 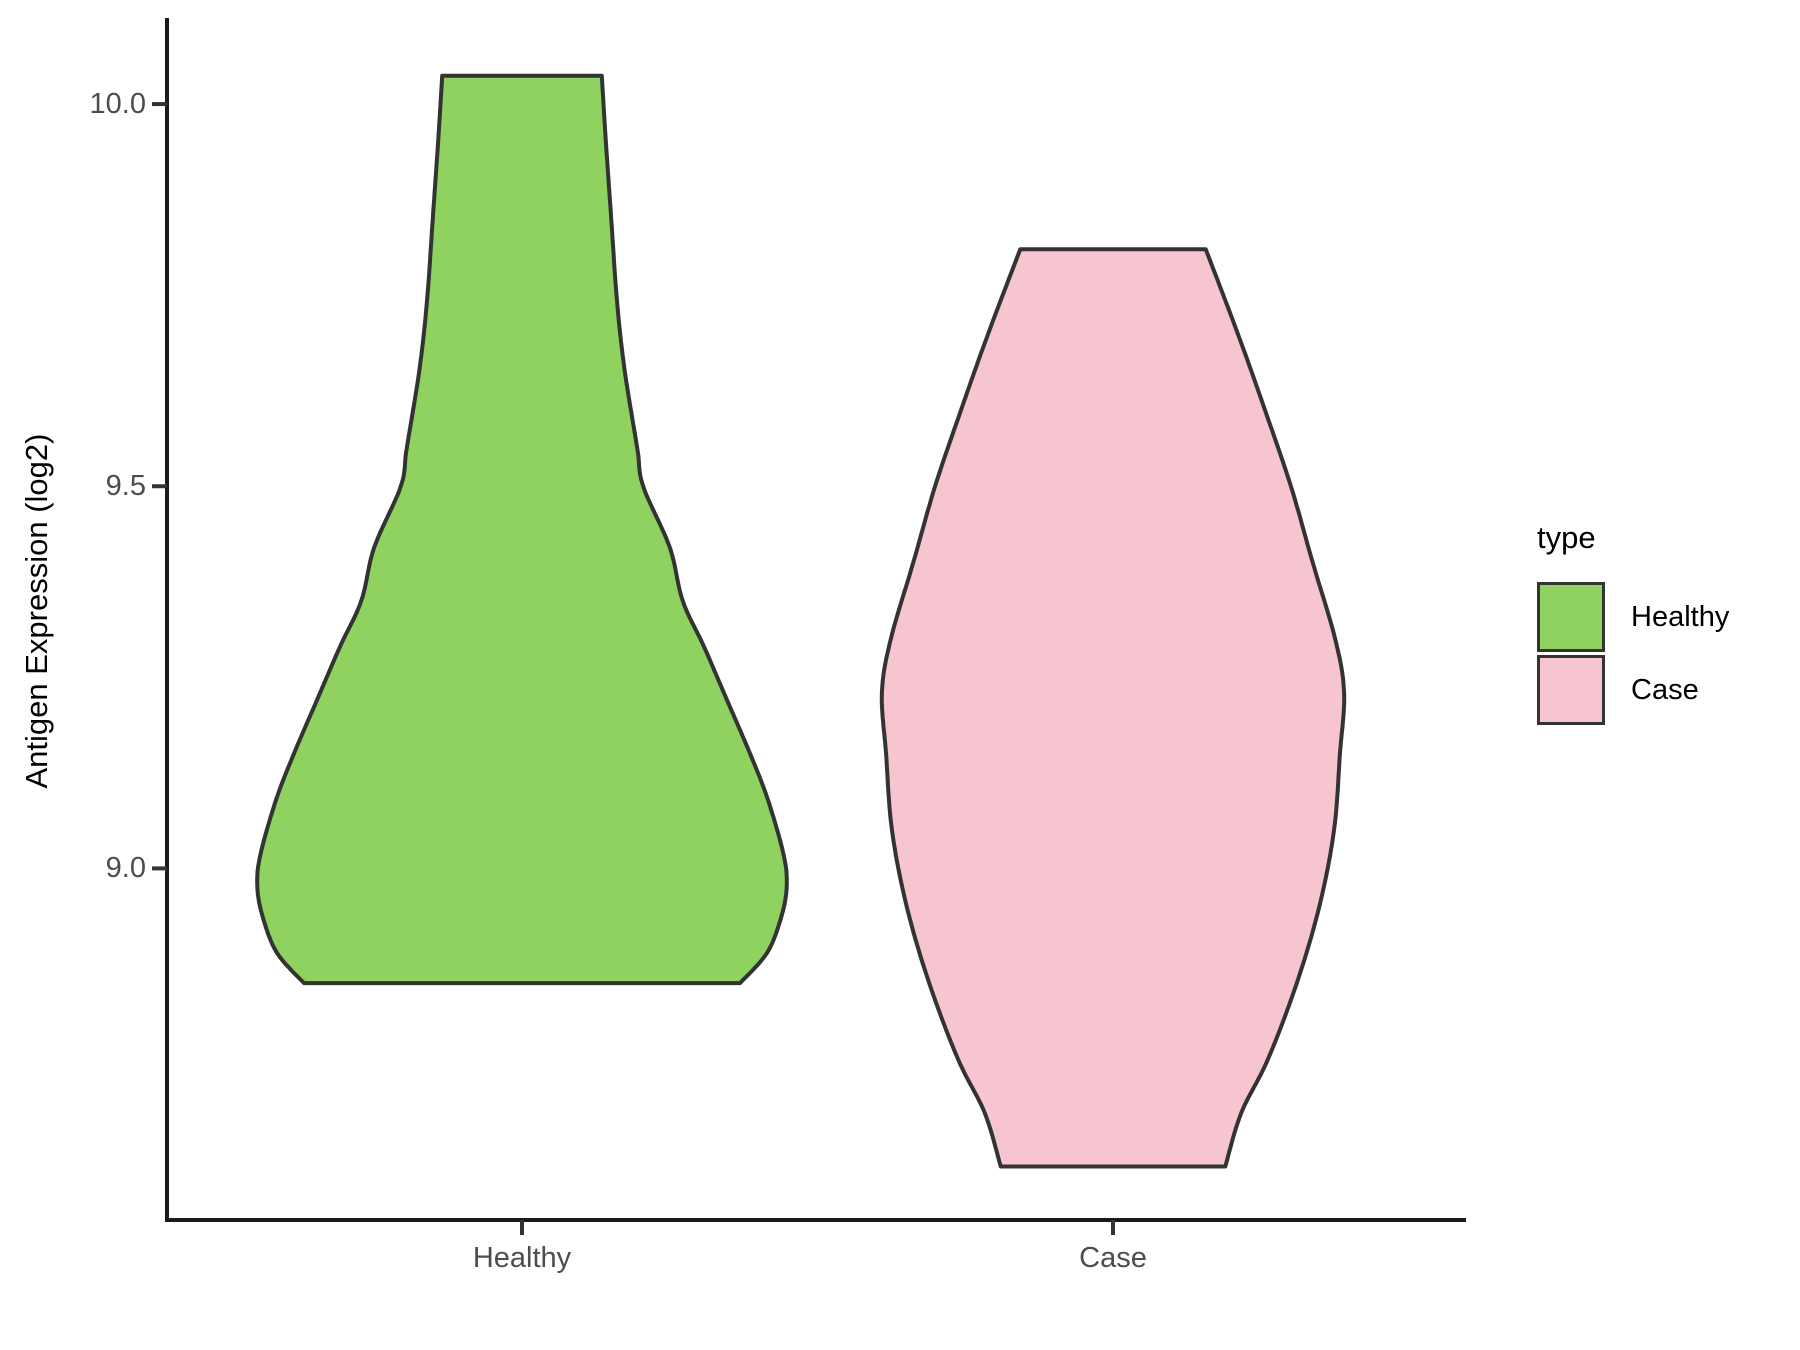 I want to click on legend-label-healthy: Healthy, so click(x=1680, y=616).